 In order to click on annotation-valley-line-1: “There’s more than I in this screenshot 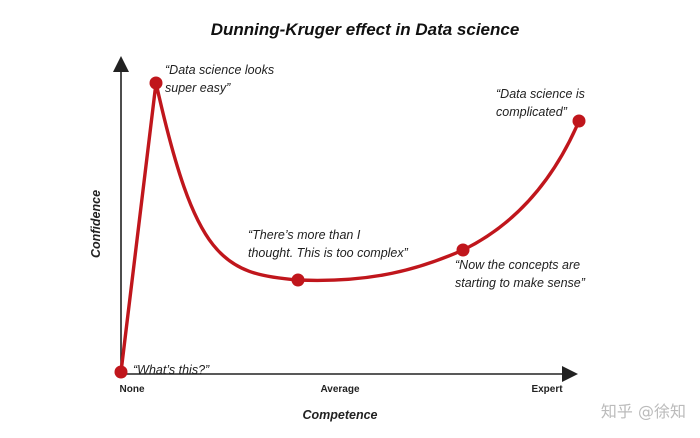, I will do `click(304, 235)`.